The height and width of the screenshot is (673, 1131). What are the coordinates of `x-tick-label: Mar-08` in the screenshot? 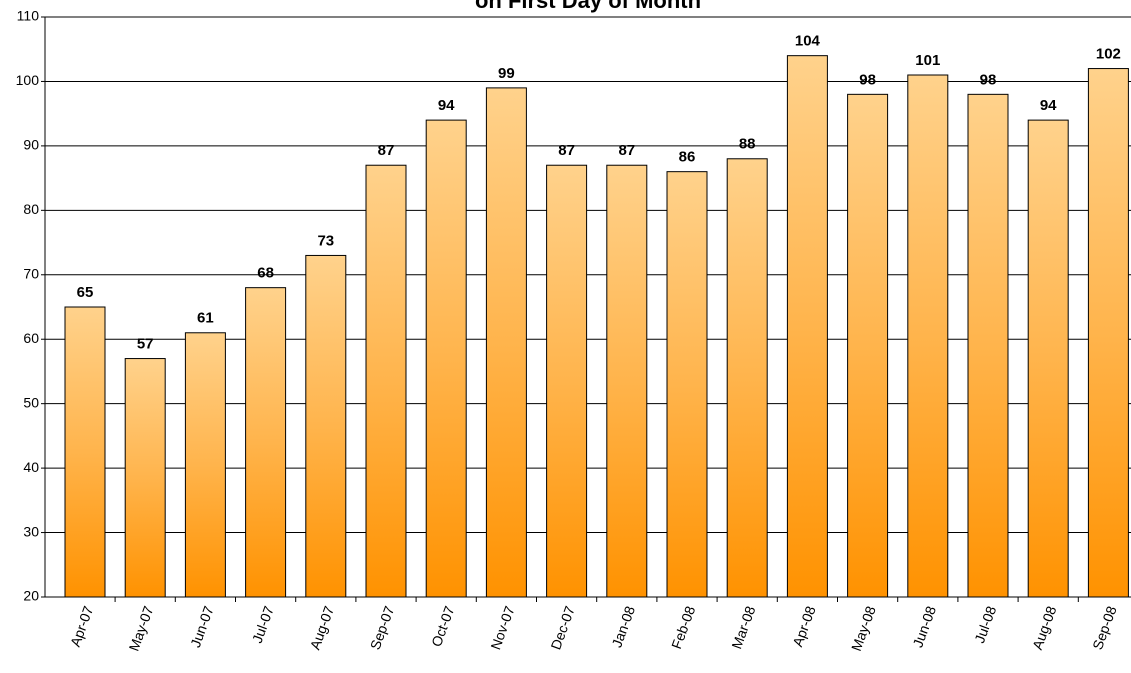 It's located at (743, 627).